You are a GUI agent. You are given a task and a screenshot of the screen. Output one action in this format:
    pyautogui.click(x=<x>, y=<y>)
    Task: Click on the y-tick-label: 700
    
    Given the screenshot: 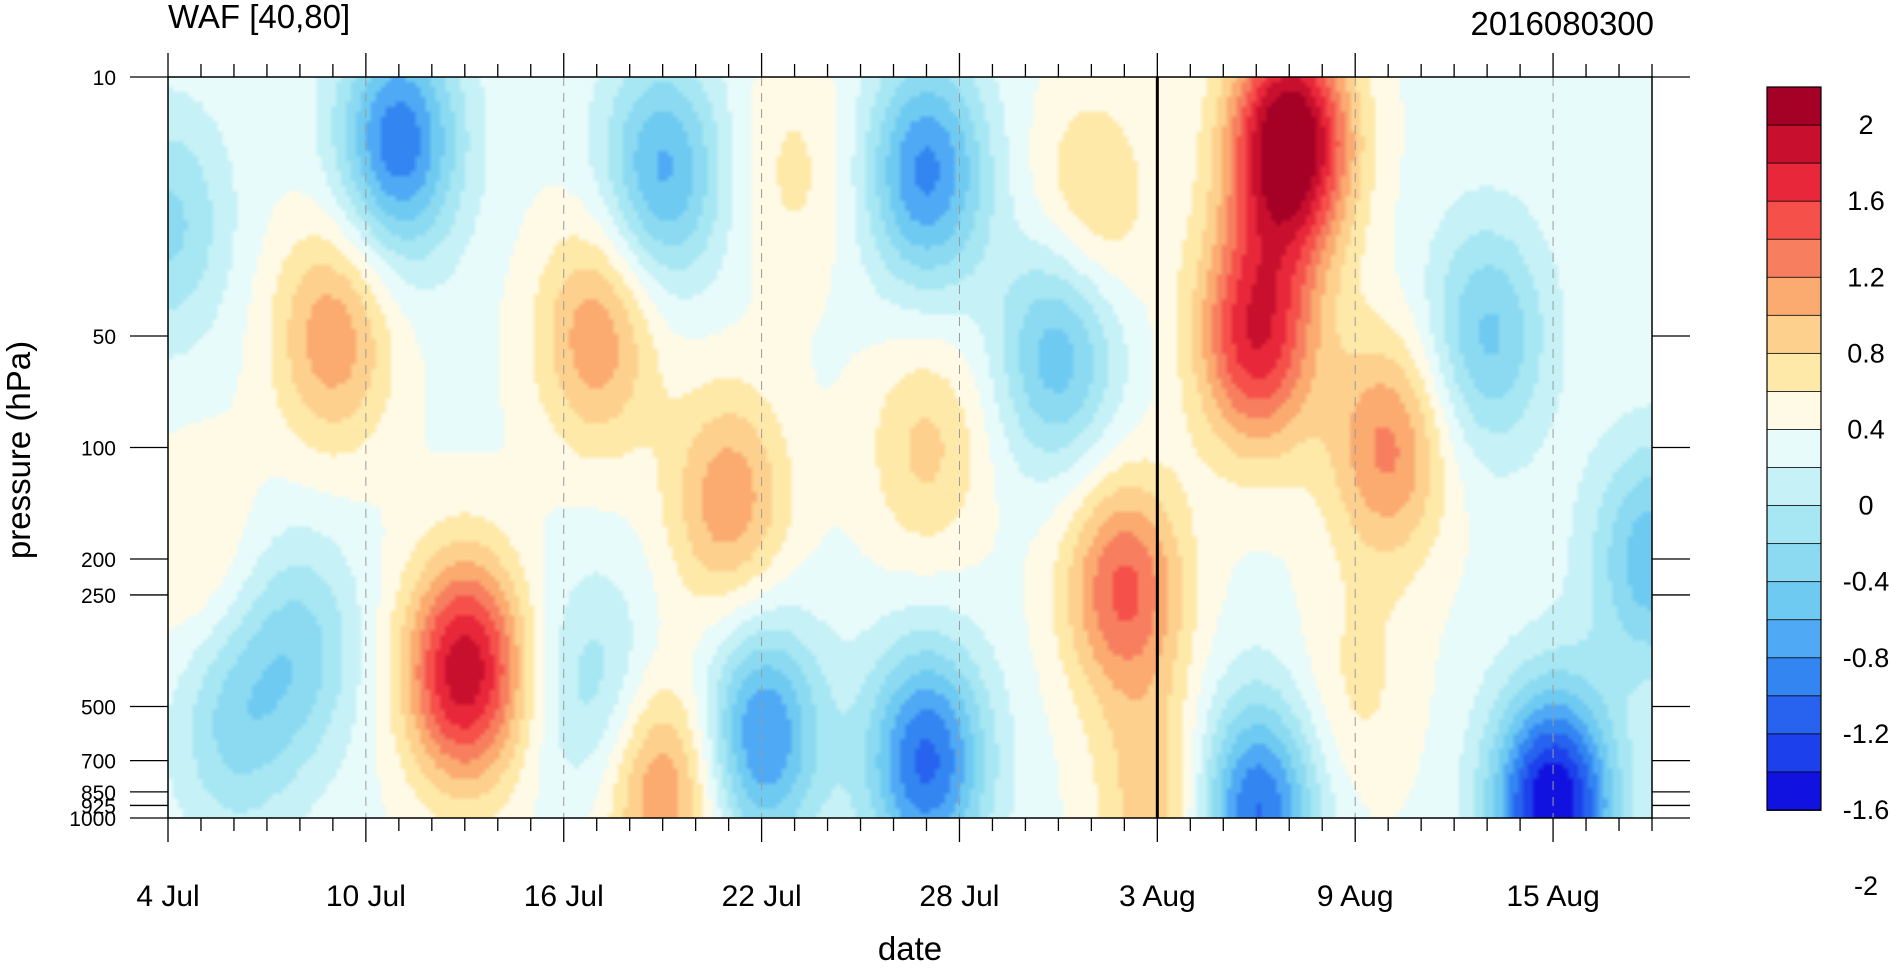 What is the action you would take?
    pyautogui.click(x=98, y=762)
    